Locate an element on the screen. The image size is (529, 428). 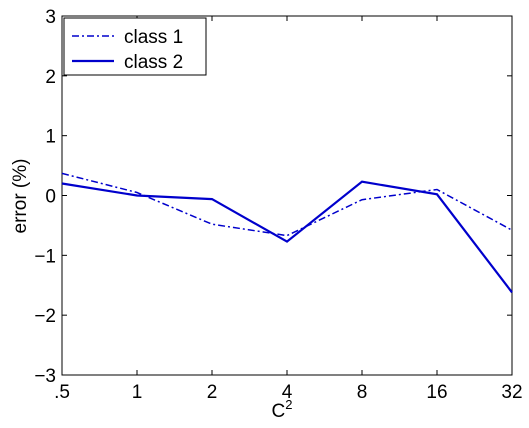
x-tick-label: 4 is located at coordinates (287, 392).